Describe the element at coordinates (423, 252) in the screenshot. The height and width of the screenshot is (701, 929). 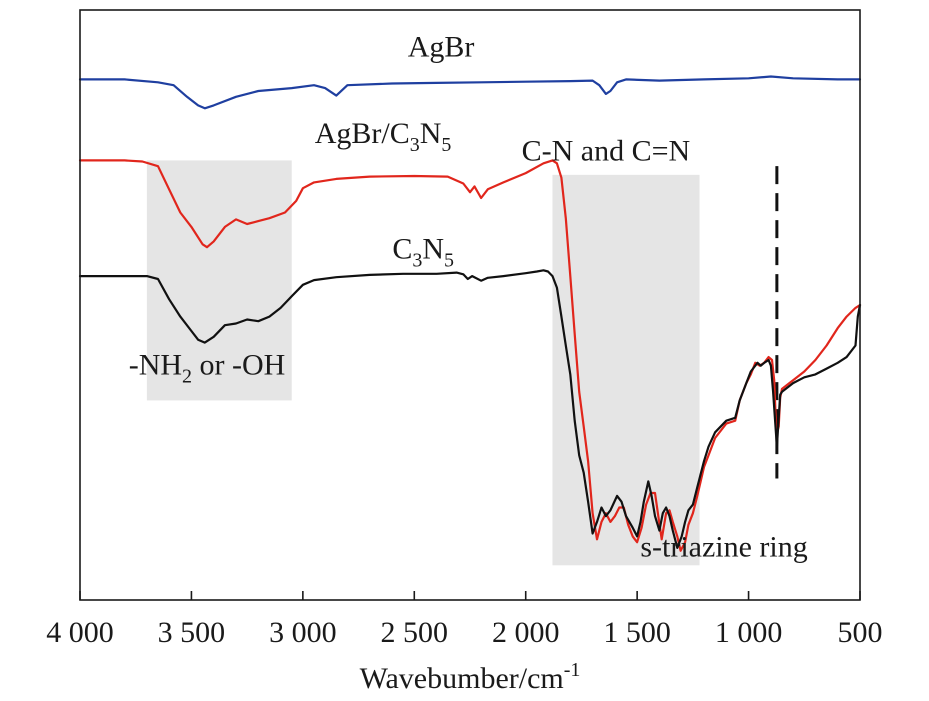
I see `c3n5-label: C3N5` at that location.